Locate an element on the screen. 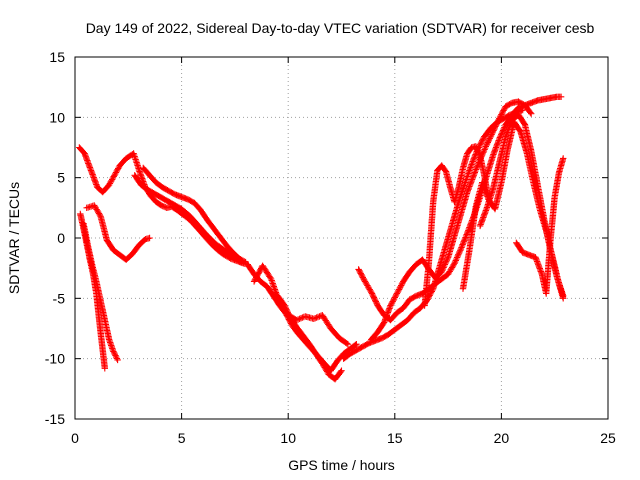 Image resolution: width=640 pixels, height=480 pixels. x-tick-label: 5 is located at coordinates (182, 438).